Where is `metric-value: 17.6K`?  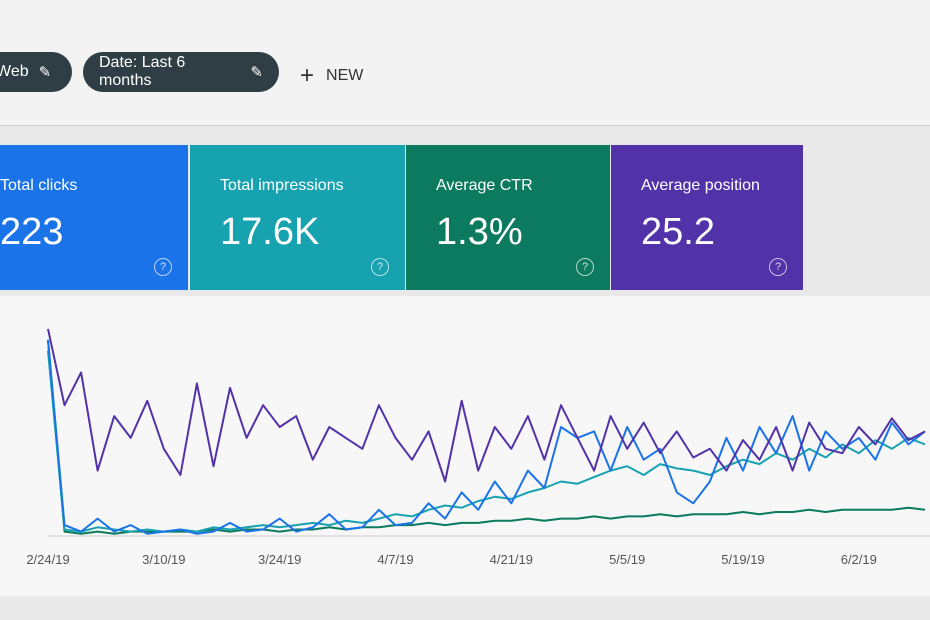 metric-value: 17.6K is located at coordinates (270, 232).